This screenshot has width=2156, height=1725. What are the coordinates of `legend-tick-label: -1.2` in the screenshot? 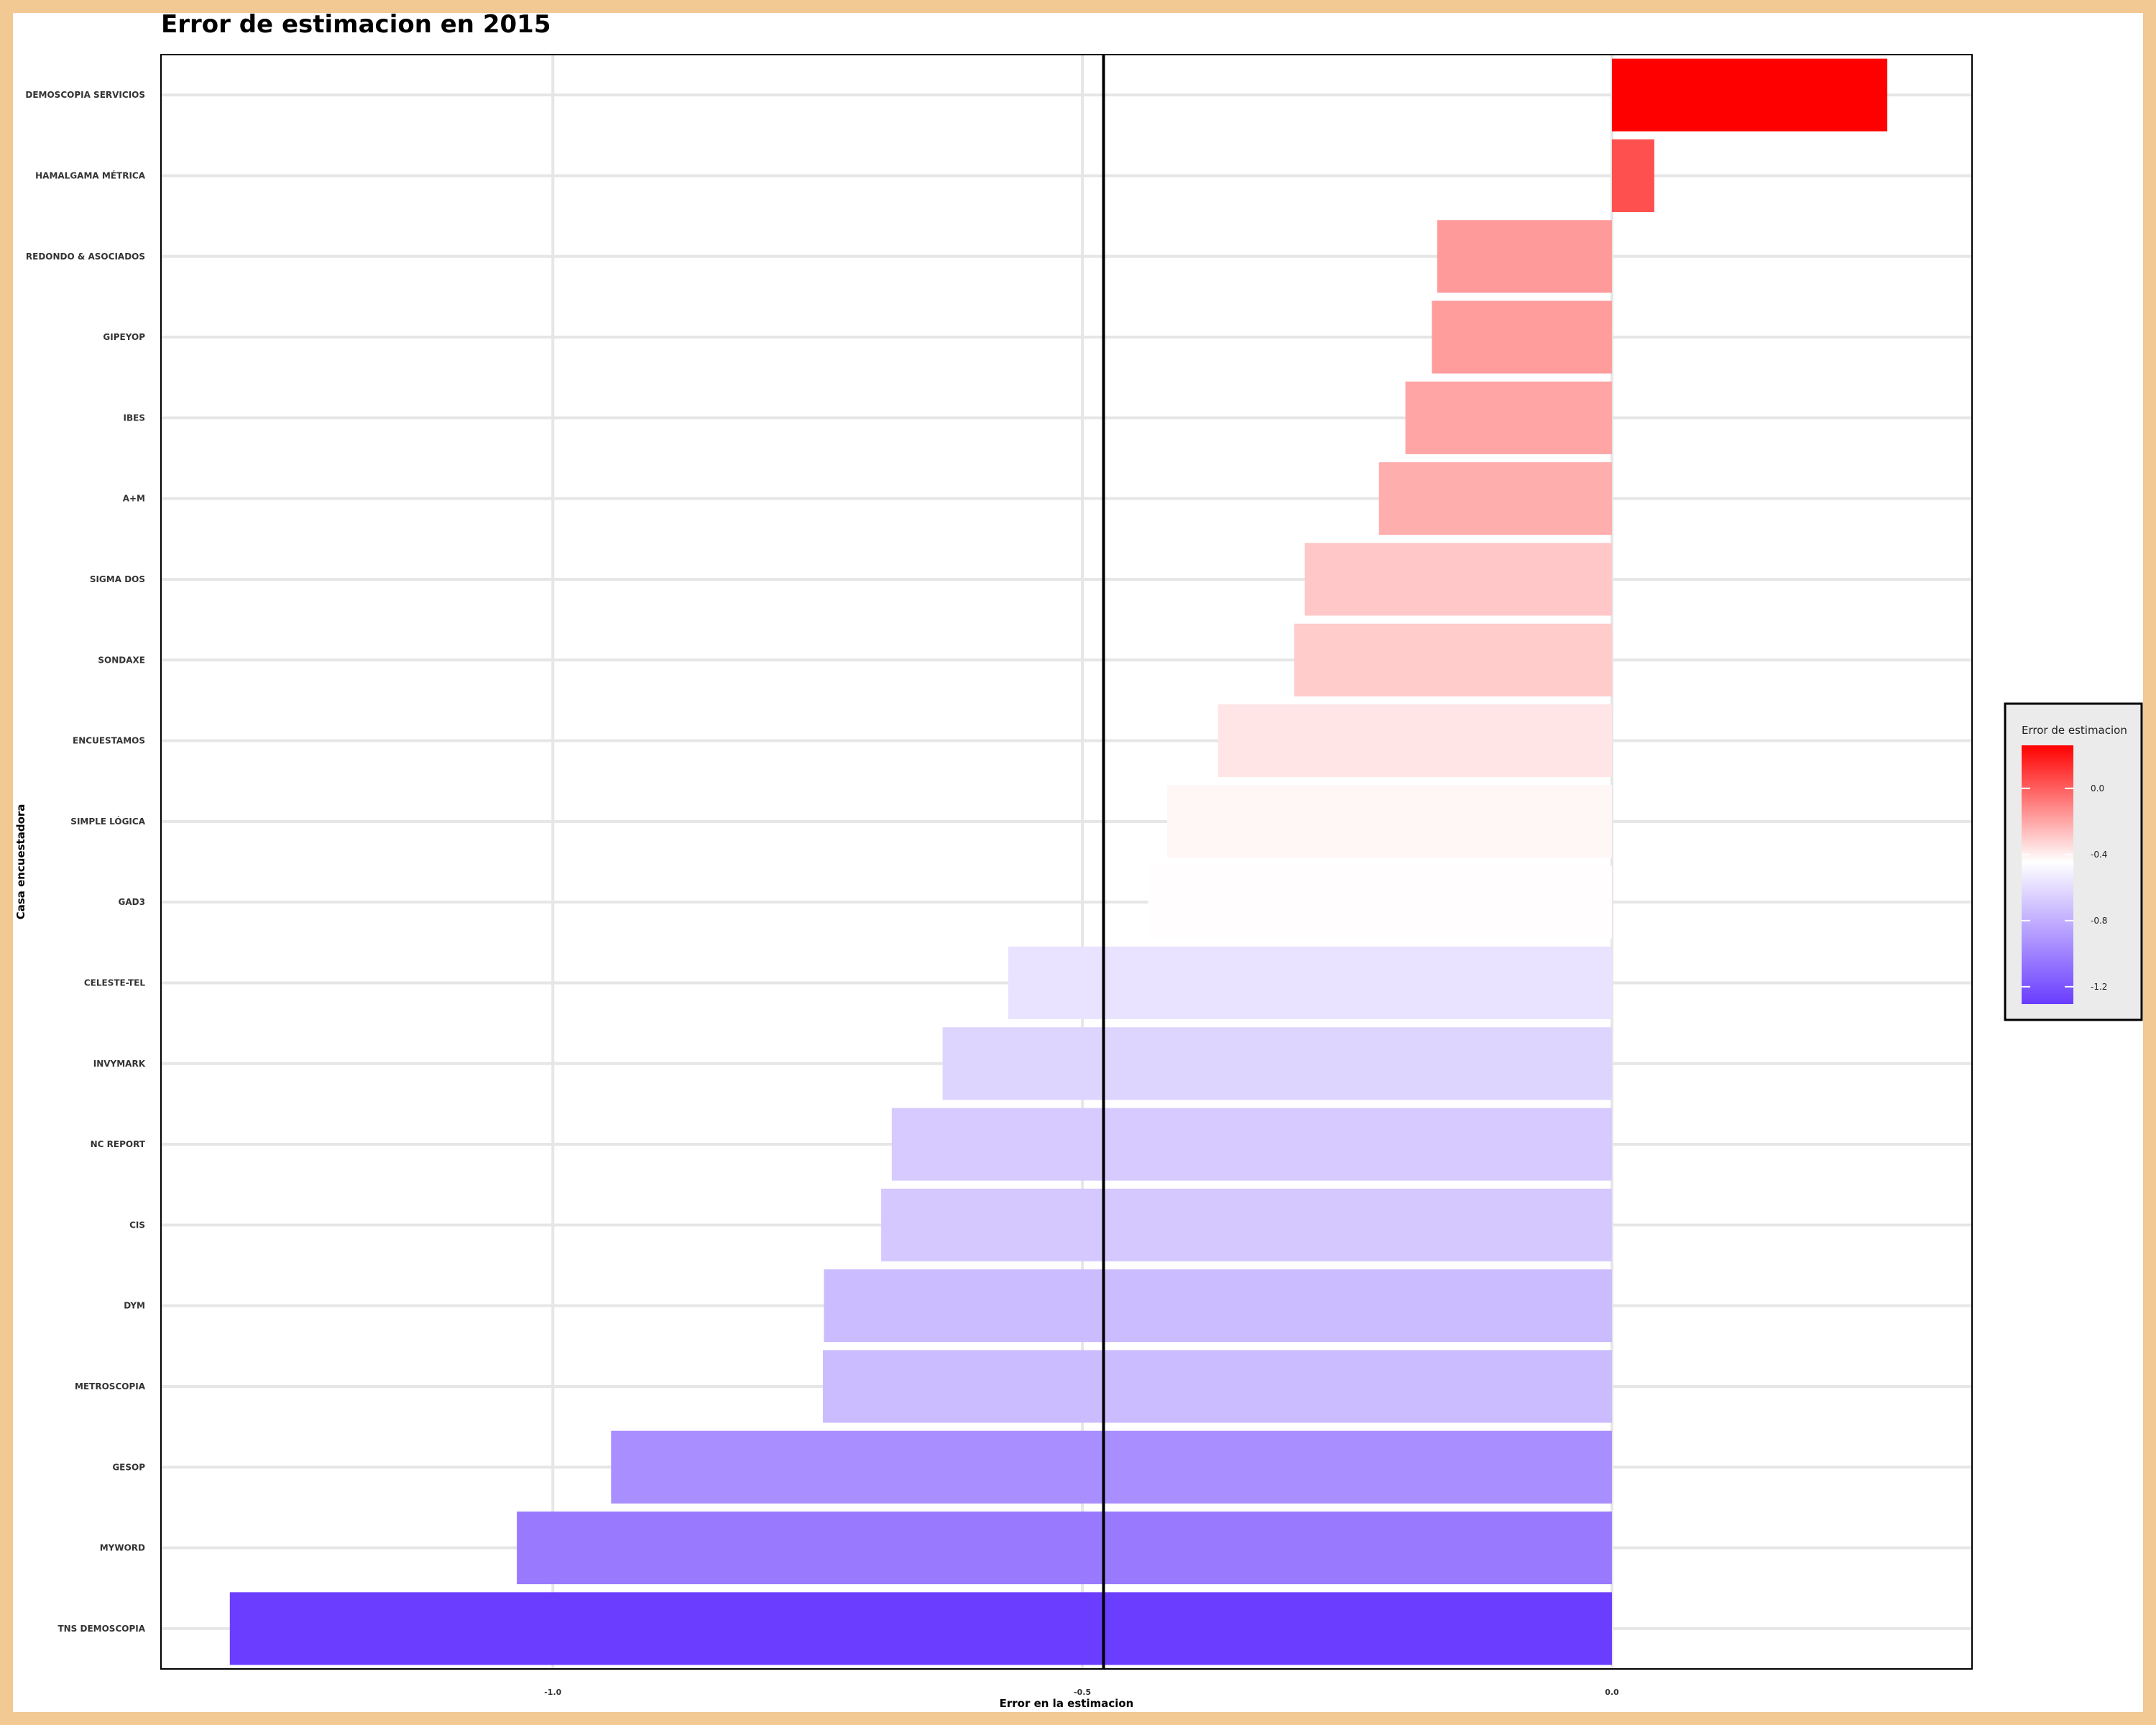 It's located at (2099, 987).